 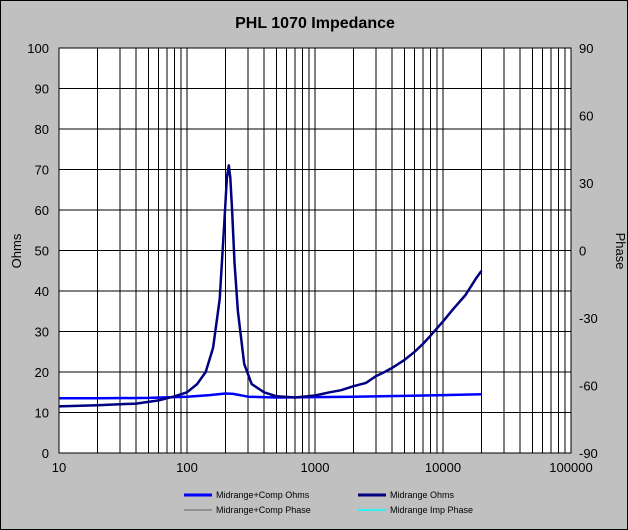 I want to click on legend-label-2: Midrange+Comp Phase, so click(x=263, y=510).